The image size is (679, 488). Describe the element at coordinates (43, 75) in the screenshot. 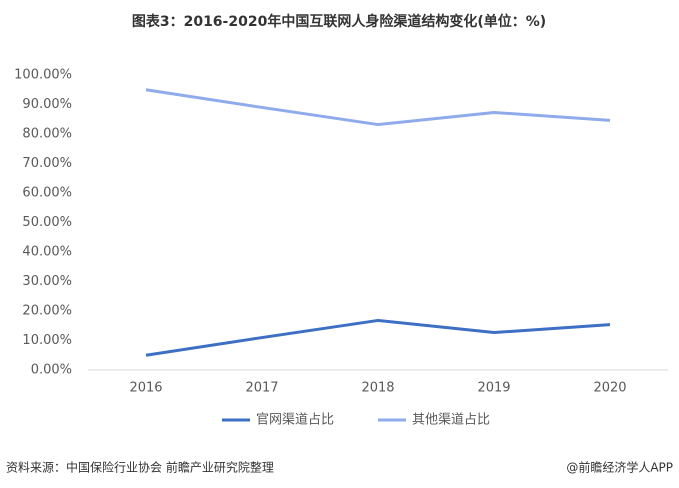

I see `y-tick-label: 100.00%` at that location.